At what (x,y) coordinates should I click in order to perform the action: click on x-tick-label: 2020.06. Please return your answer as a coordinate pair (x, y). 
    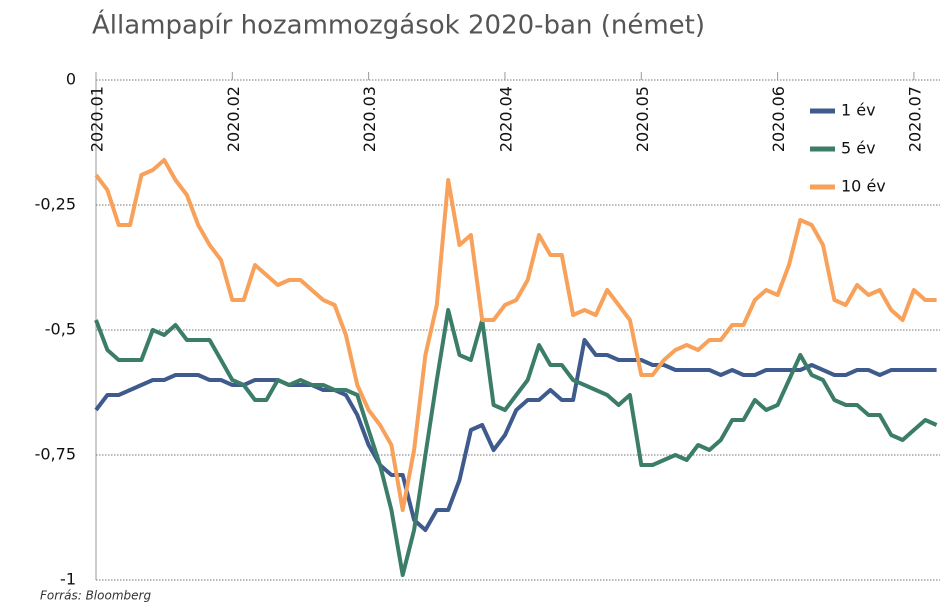
    Looking at the image, I should click on (778, 119).